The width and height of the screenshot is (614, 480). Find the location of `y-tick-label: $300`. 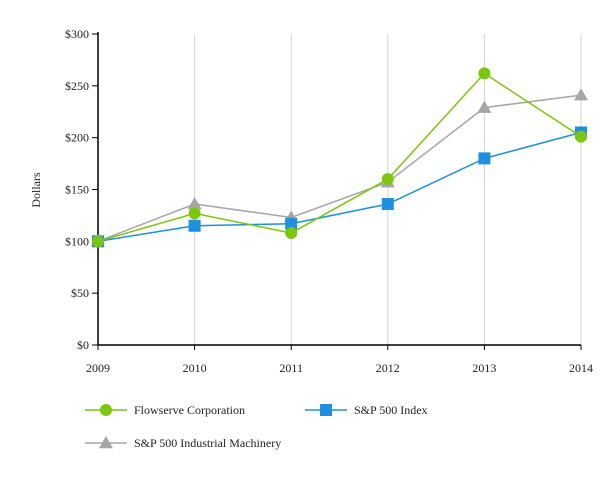

y-tick-label: $300 is located at coordinates (77, 34).